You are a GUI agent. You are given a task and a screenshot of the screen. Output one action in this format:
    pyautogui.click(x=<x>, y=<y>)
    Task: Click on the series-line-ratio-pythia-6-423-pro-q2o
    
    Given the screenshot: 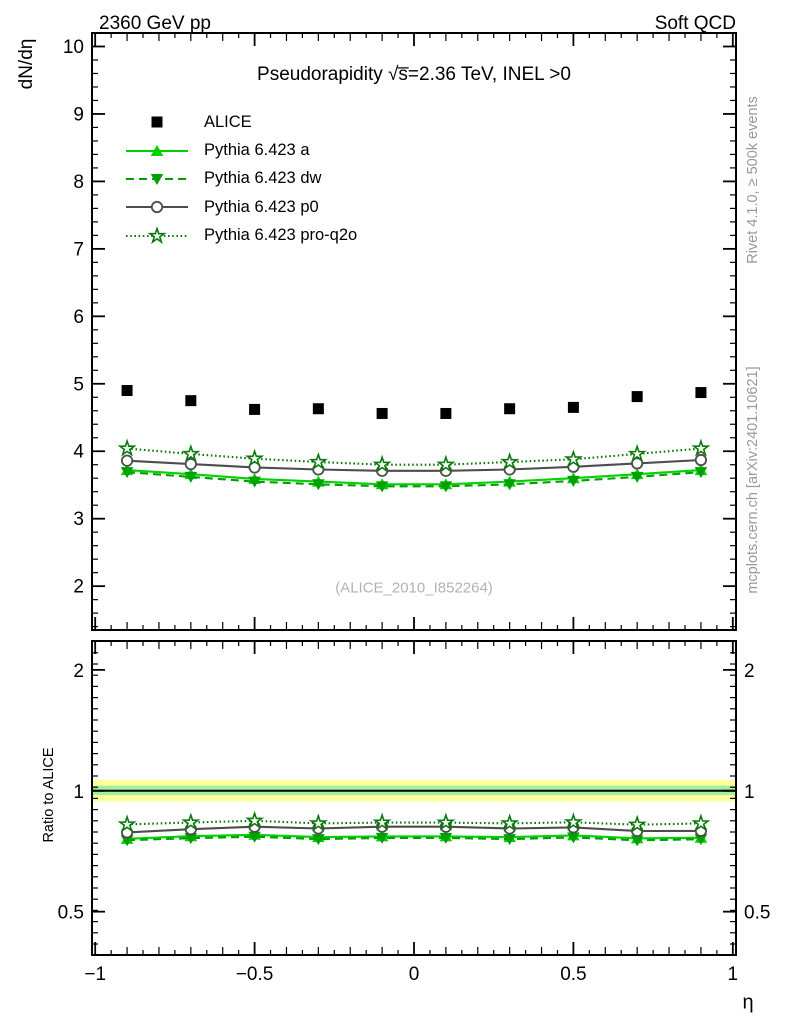 What is the action you would take?
    pyautogui.click(x=414, y=822)
    